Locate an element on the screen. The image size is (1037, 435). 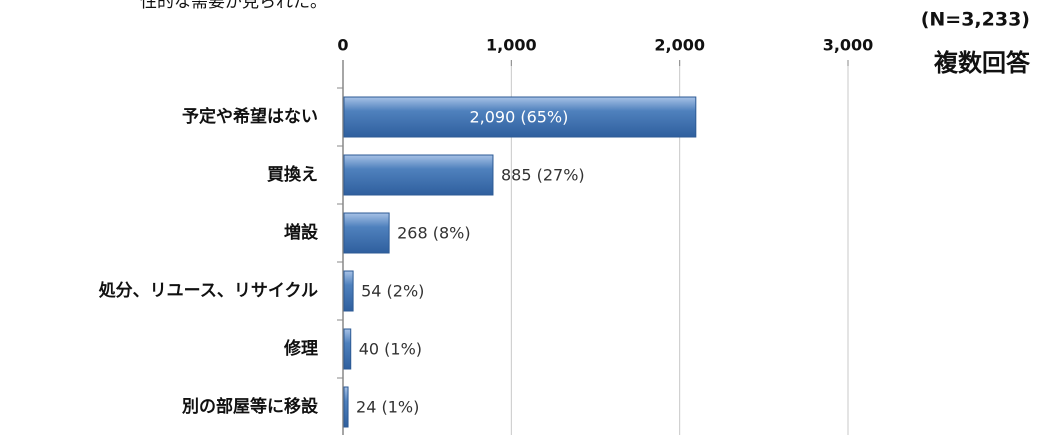
x-tick-label: 3,000 is located at coordinates (848, 45).